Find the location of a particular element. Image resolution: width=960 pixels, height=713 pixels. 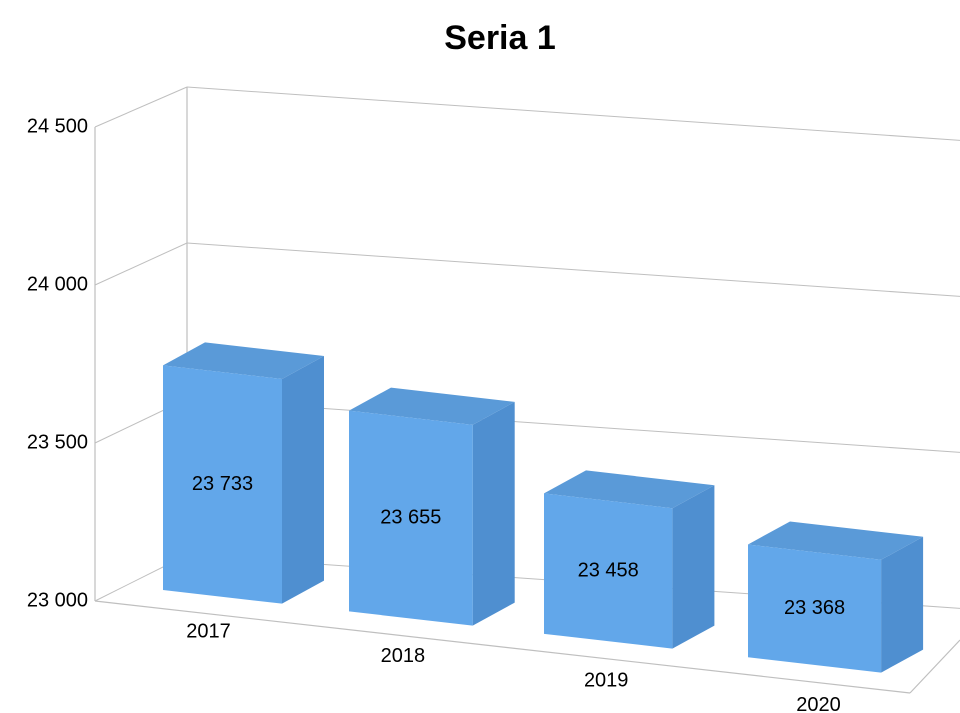

chart-title: Seria 1 is located at coordinates (500, 38).